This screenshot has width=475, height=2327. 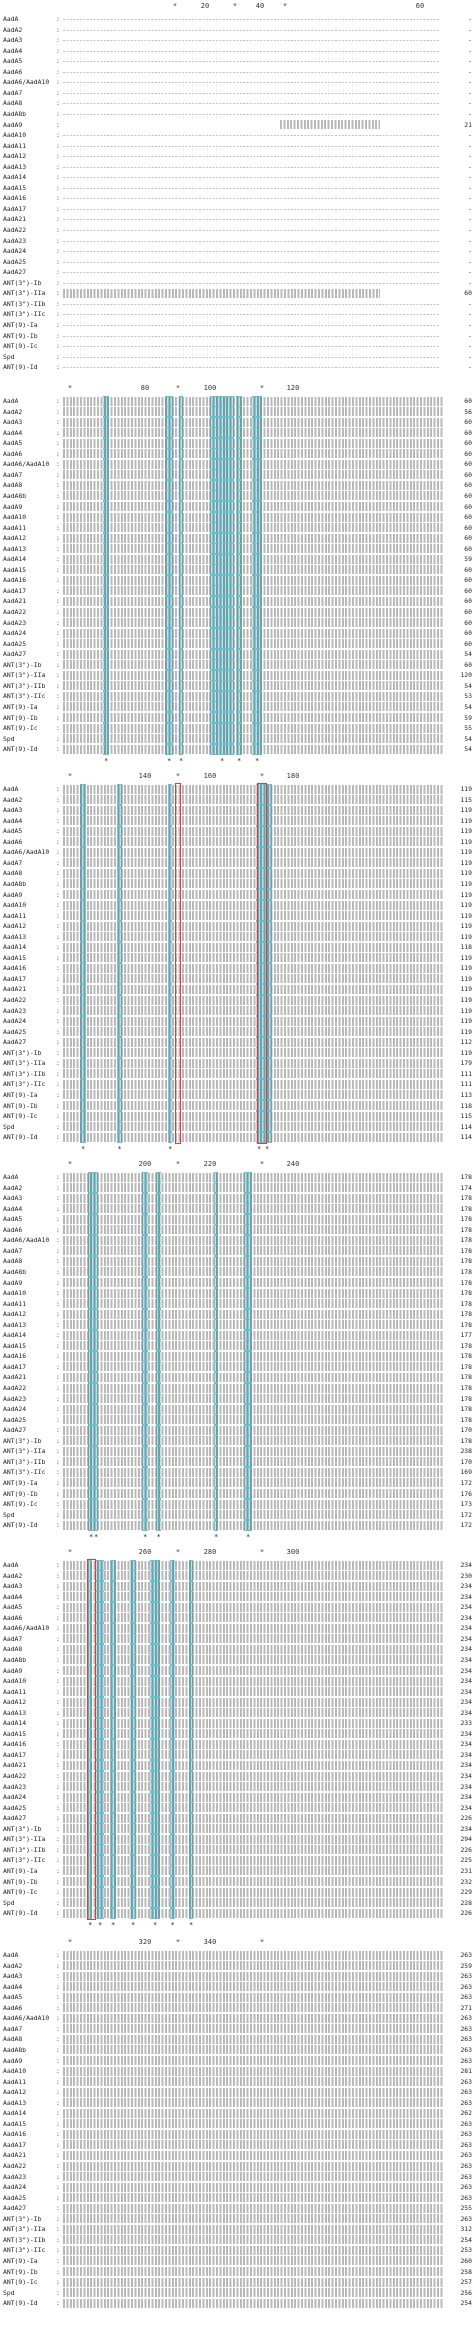 I want to click on ruler-tick-label: *, so click(x=70, y=776).